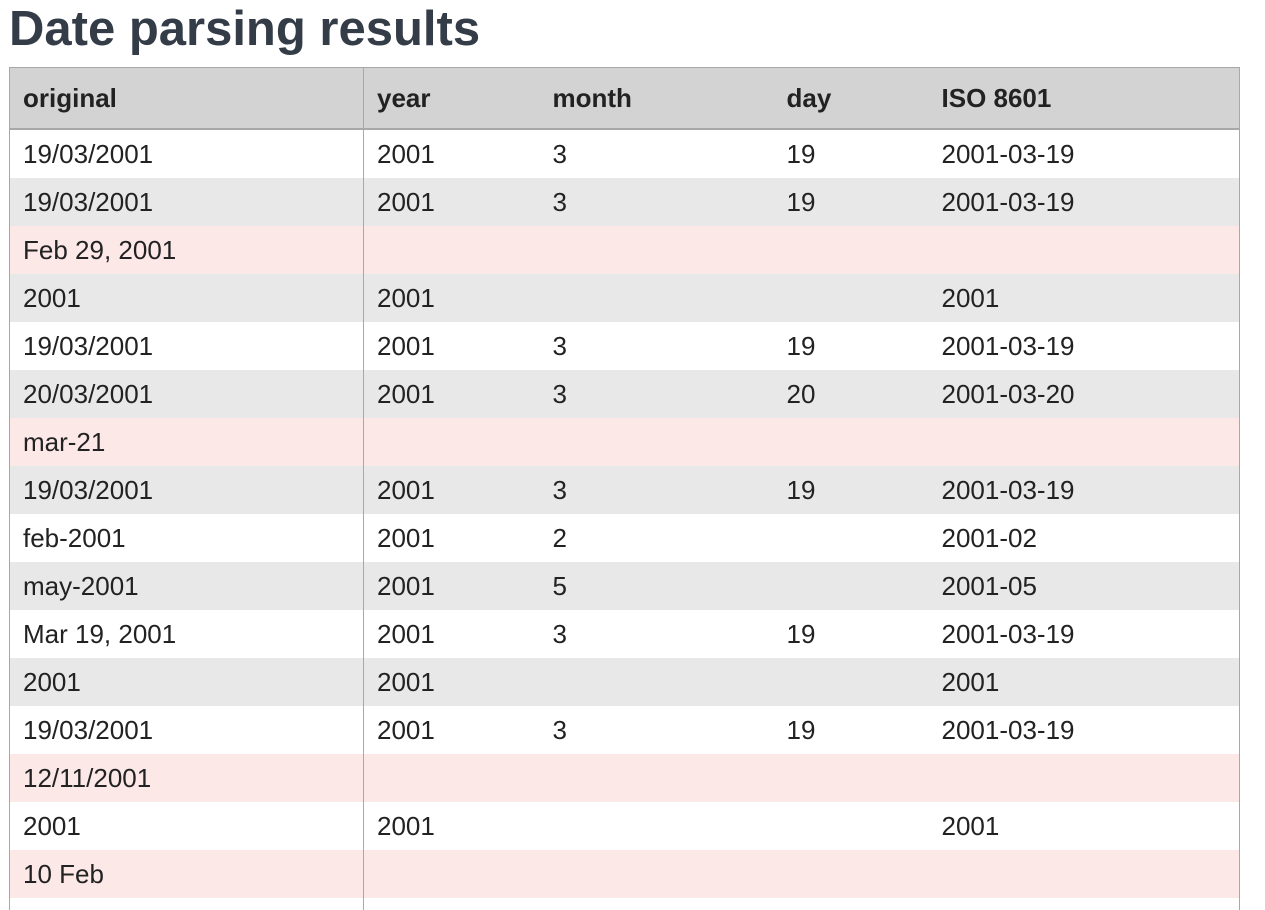 The width and height of the screenshot is (1265, 910). I want to click on cell-original: mar-21, so click(186, 442).